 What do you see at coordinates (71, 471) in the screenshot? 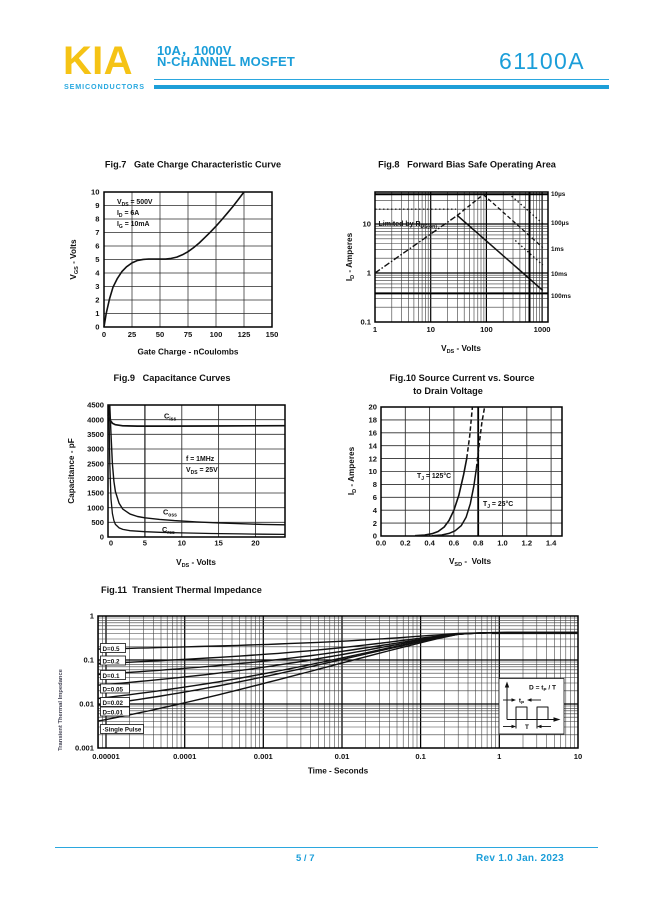
I see `svg-text: Capacitance - pF` at bounding box center [71, 471].